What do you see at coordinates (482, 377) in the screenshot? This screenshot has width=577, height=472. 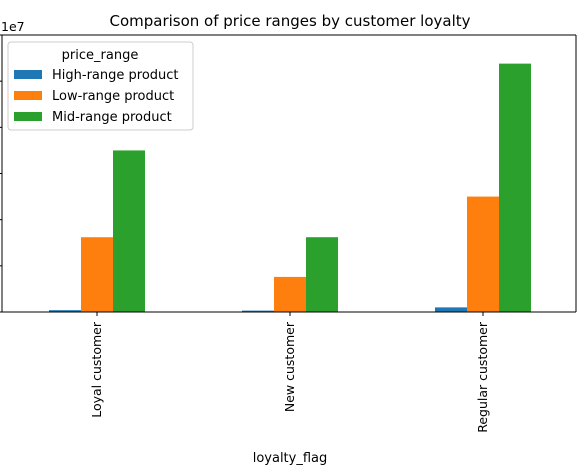 I see `x-tick-label-2: Regular customer` at bounding box center [482, 377].